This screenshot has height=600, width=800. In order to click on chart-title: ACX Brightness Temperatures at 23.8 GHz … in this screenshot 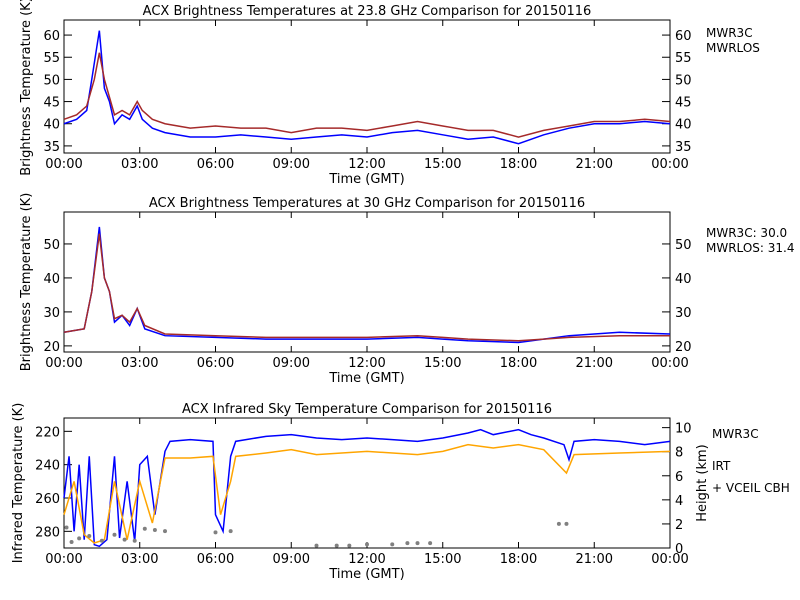, I will do `click(367, 11)`.